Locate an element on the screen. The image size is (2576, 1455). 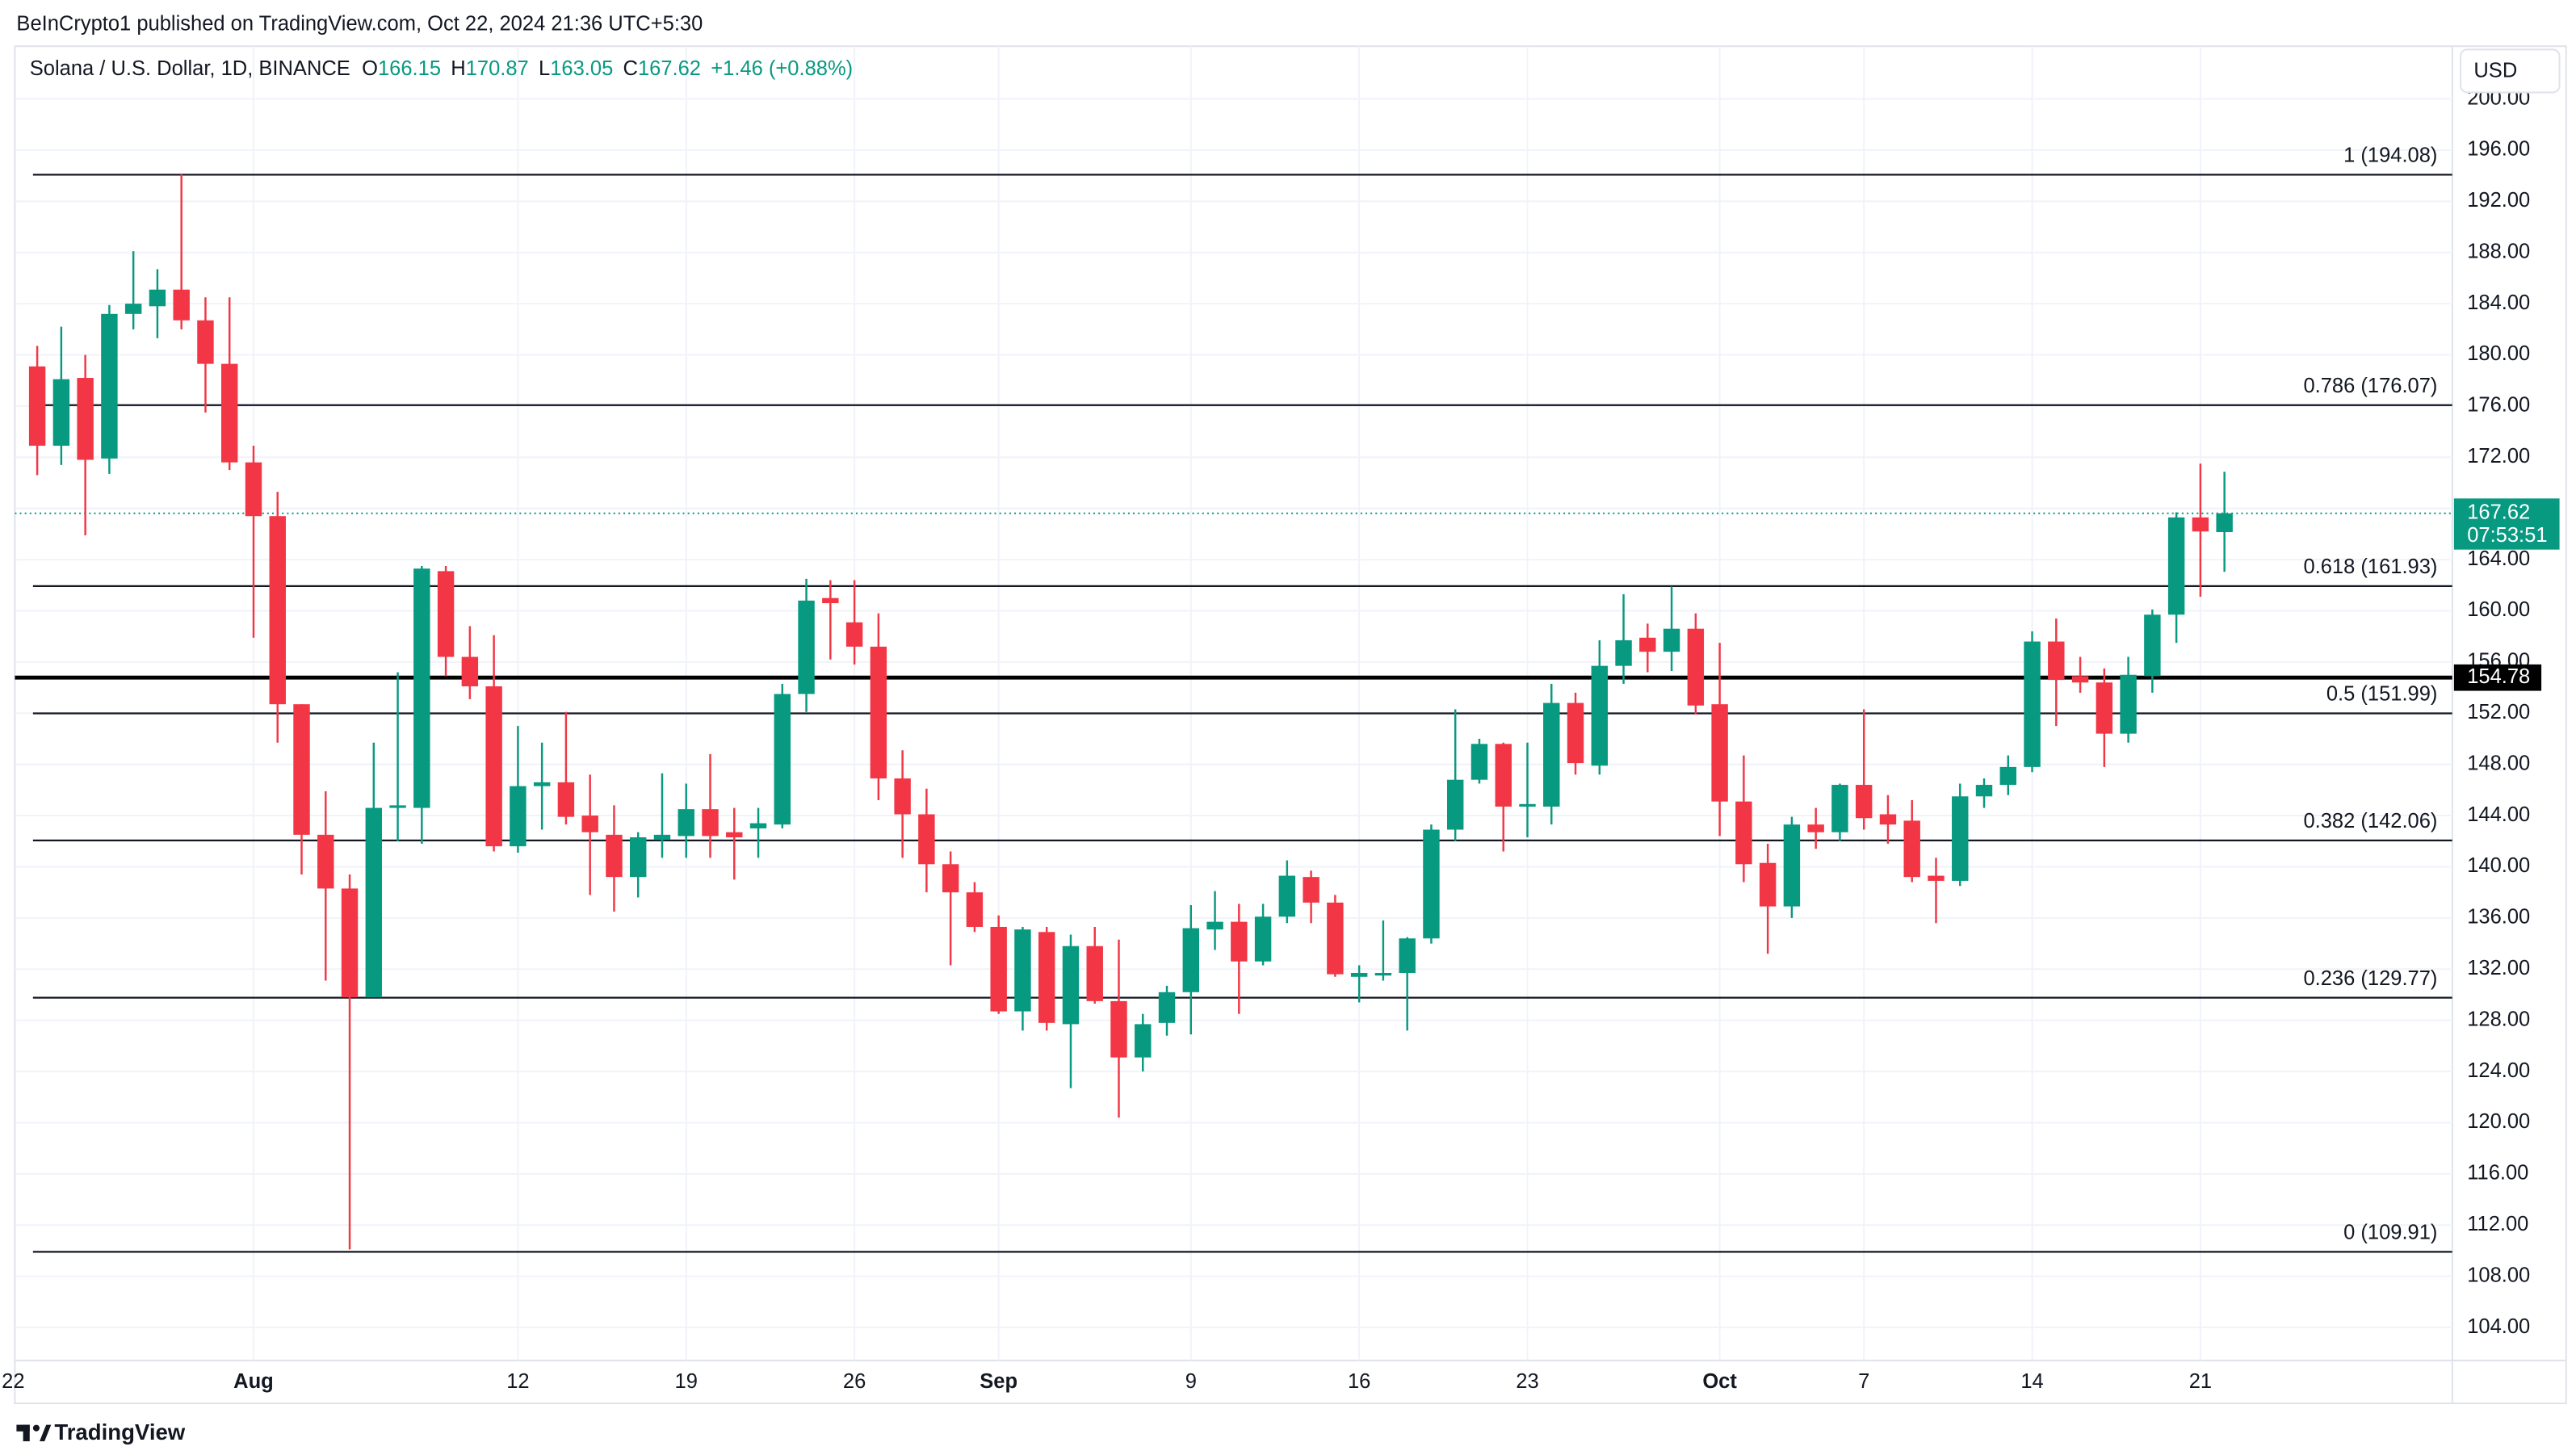
fib-level-label: 0 (109.91) is located at coordinates (2390, 1233).